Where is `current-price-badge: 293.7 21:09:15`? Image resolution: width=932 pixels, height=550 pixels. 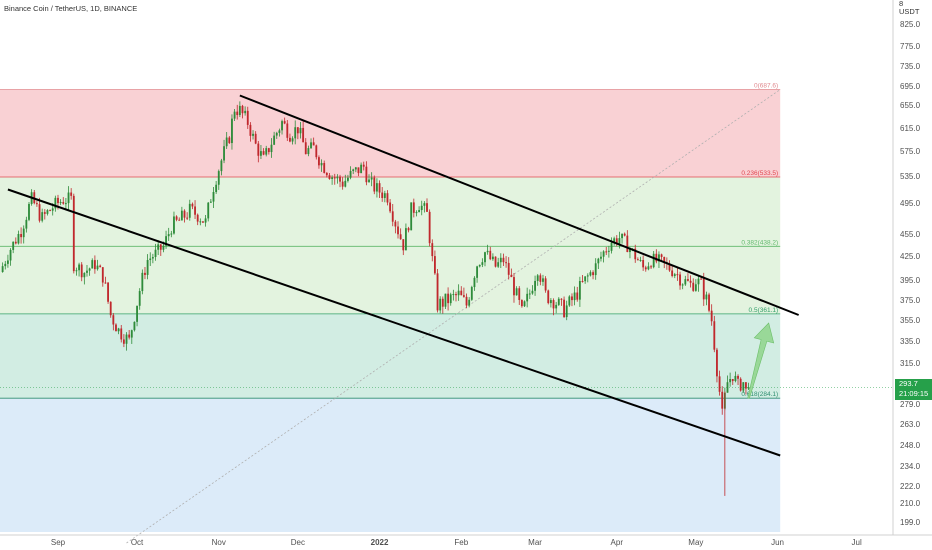
current-price-badge: 293.7 21:09:15 is located at coordinates (913, 389).